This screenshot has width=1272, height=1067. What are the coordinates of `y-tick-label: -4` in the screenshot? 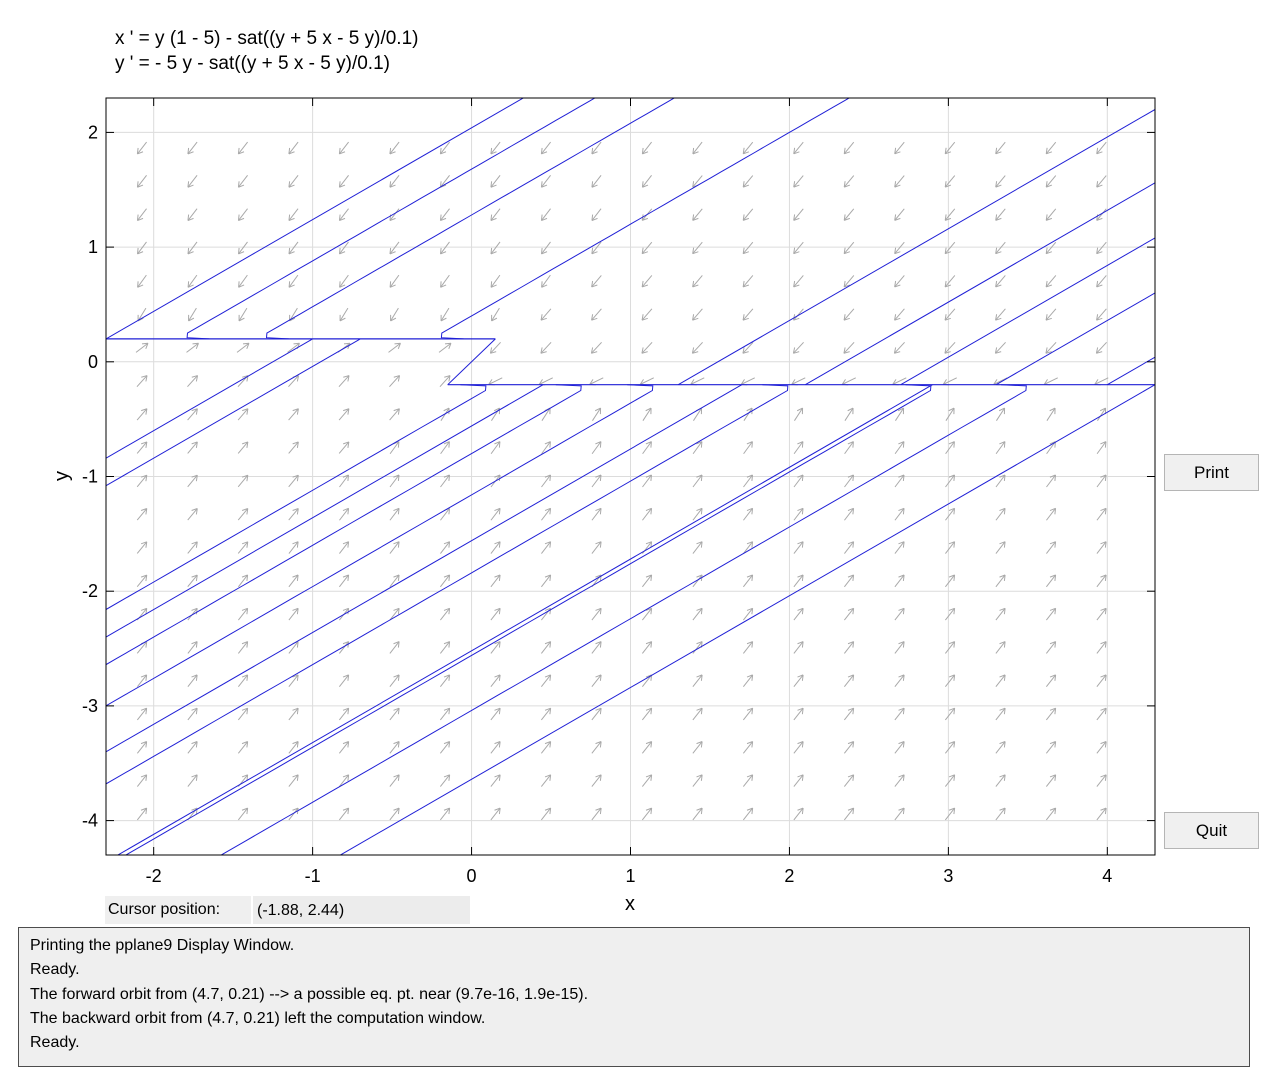 It's located at (90, 821).